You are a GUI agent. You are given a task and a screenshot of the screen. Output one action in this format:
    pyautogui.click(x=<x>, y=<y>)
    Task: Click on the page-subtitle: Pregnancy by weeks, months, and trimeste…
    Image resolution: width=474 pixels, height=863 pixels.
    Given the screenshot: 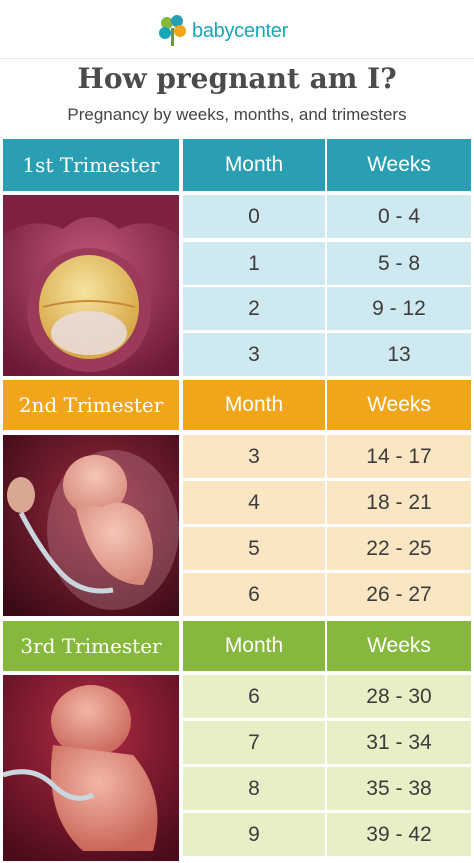 What is the action you would take?
    pyautogui.click(x=237, y=114)
    